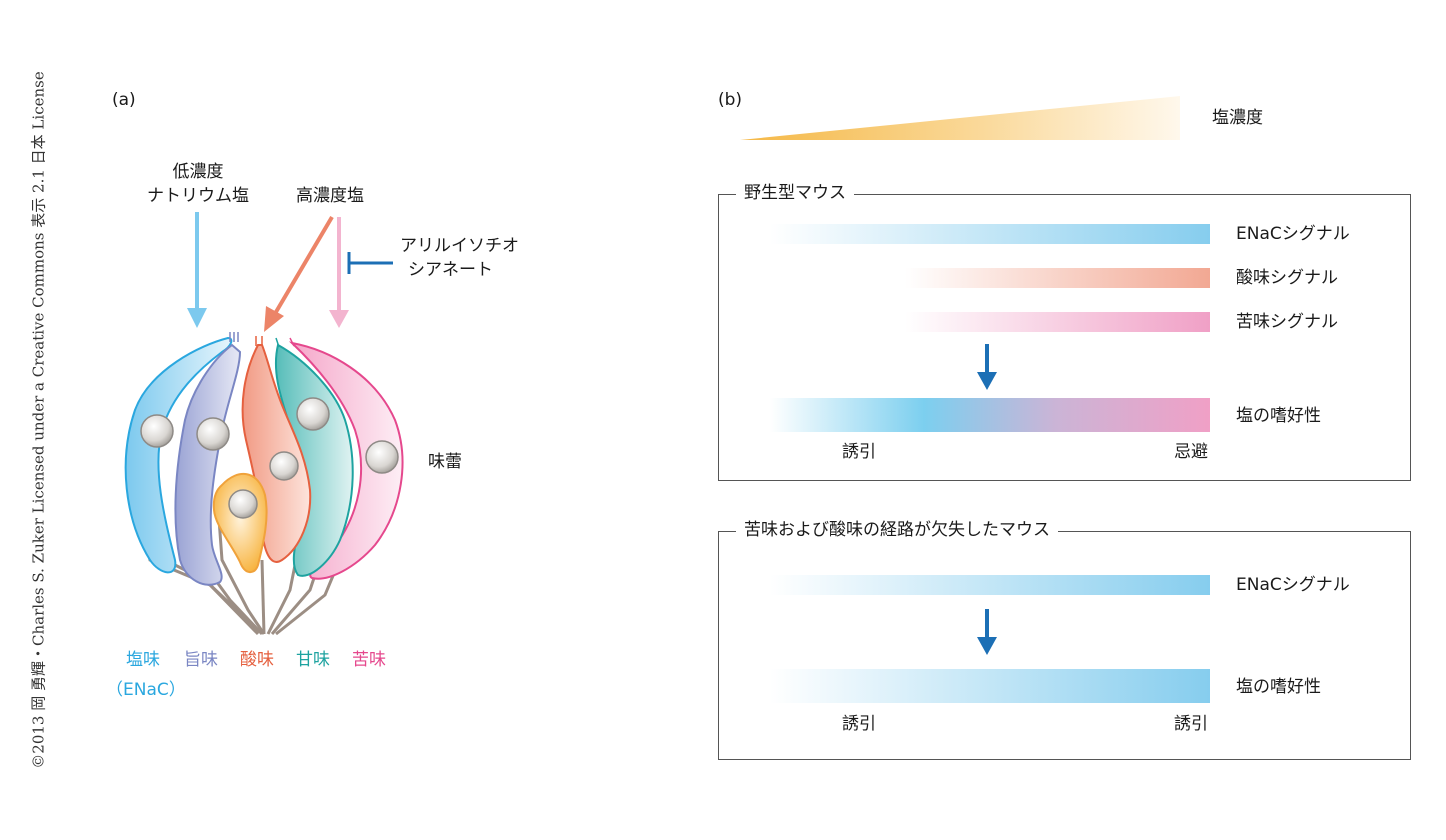 The image size is (1446, 840). I want to click on wt-avoid-label: 忌避, so click(1191, 452).